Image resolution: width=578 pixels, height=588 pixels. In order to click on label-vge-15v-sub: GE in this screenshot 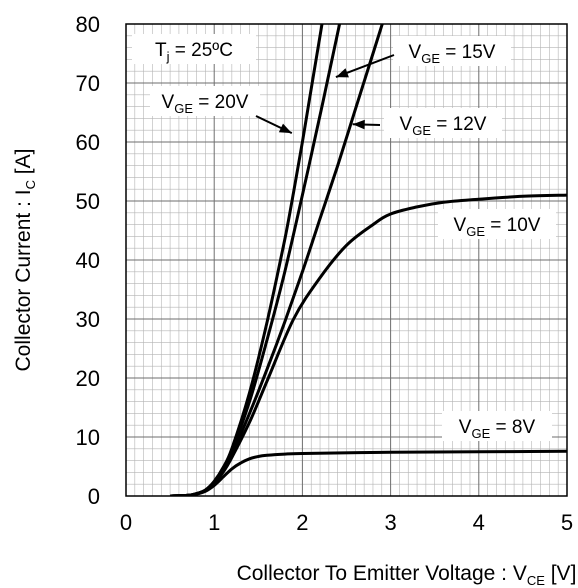, I will do `click(430, 58)`.